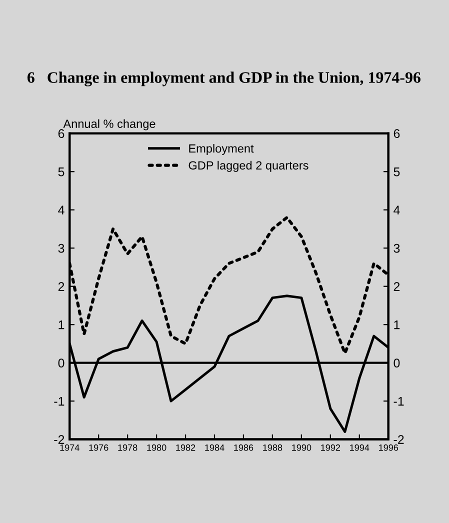 Image resolution: width=449 pixels, height=523 pixels. What do you see at coordinates (59, 439) in the screenshot?
I see `y-tick-label: -2` at bounding box center [59, 439].